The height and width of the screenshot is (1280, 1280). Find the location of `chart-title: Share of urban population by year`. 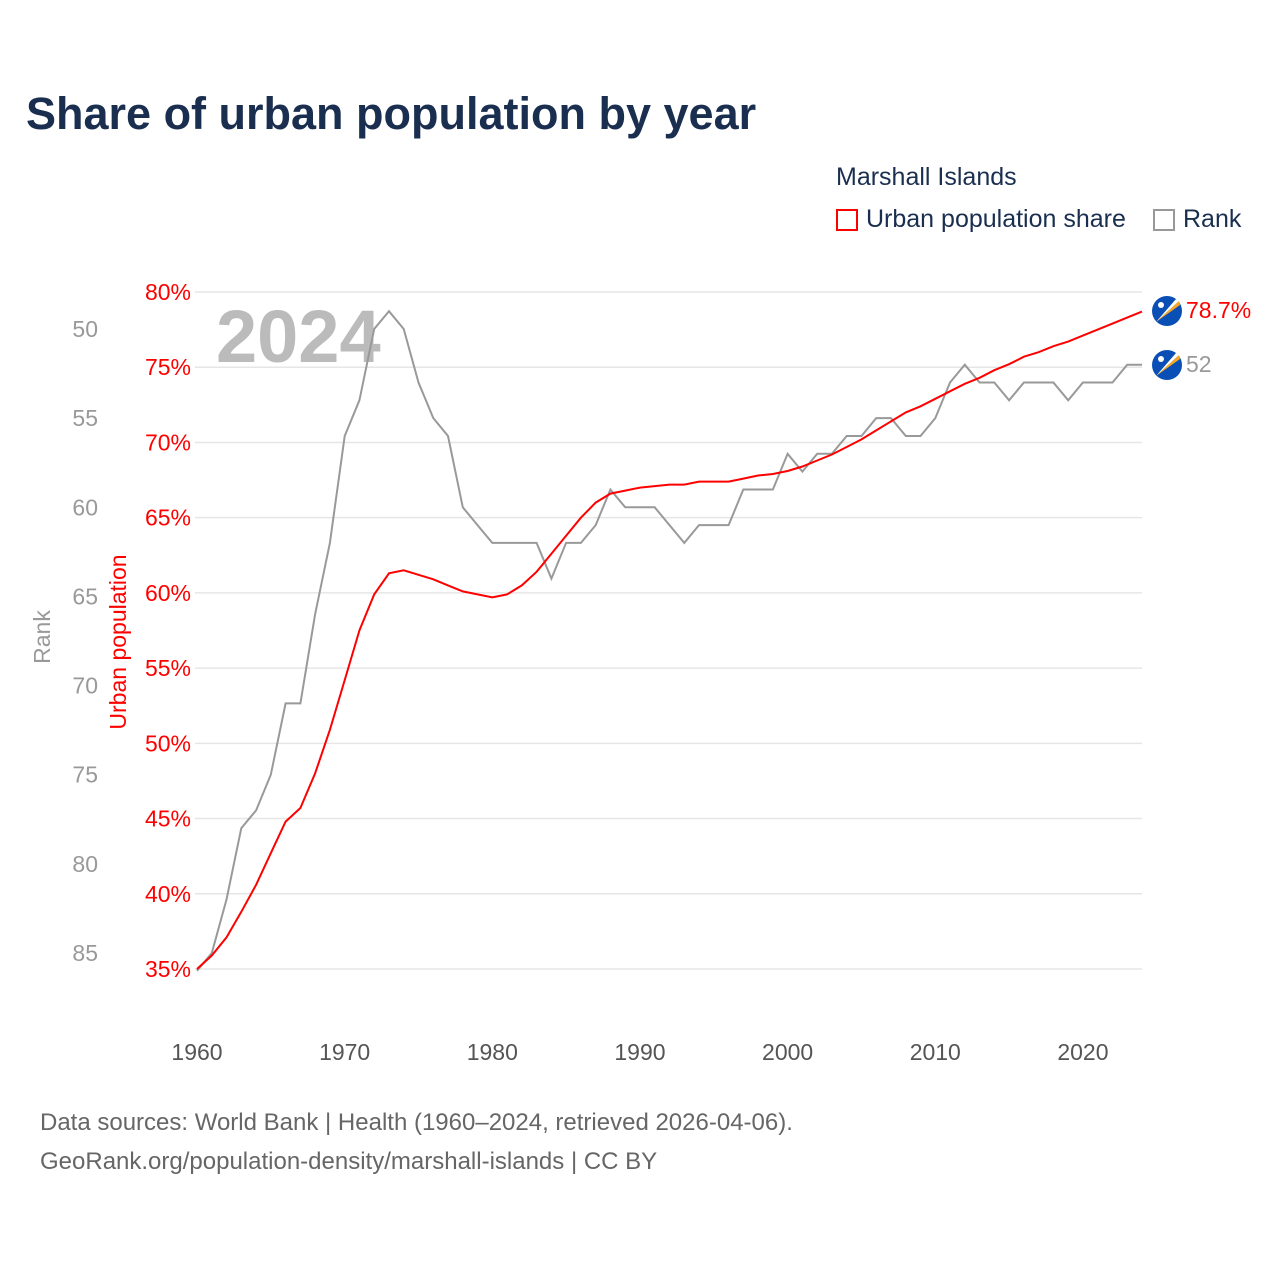

chart-title: Share of urban population by year is located at coordinates (391, 113).